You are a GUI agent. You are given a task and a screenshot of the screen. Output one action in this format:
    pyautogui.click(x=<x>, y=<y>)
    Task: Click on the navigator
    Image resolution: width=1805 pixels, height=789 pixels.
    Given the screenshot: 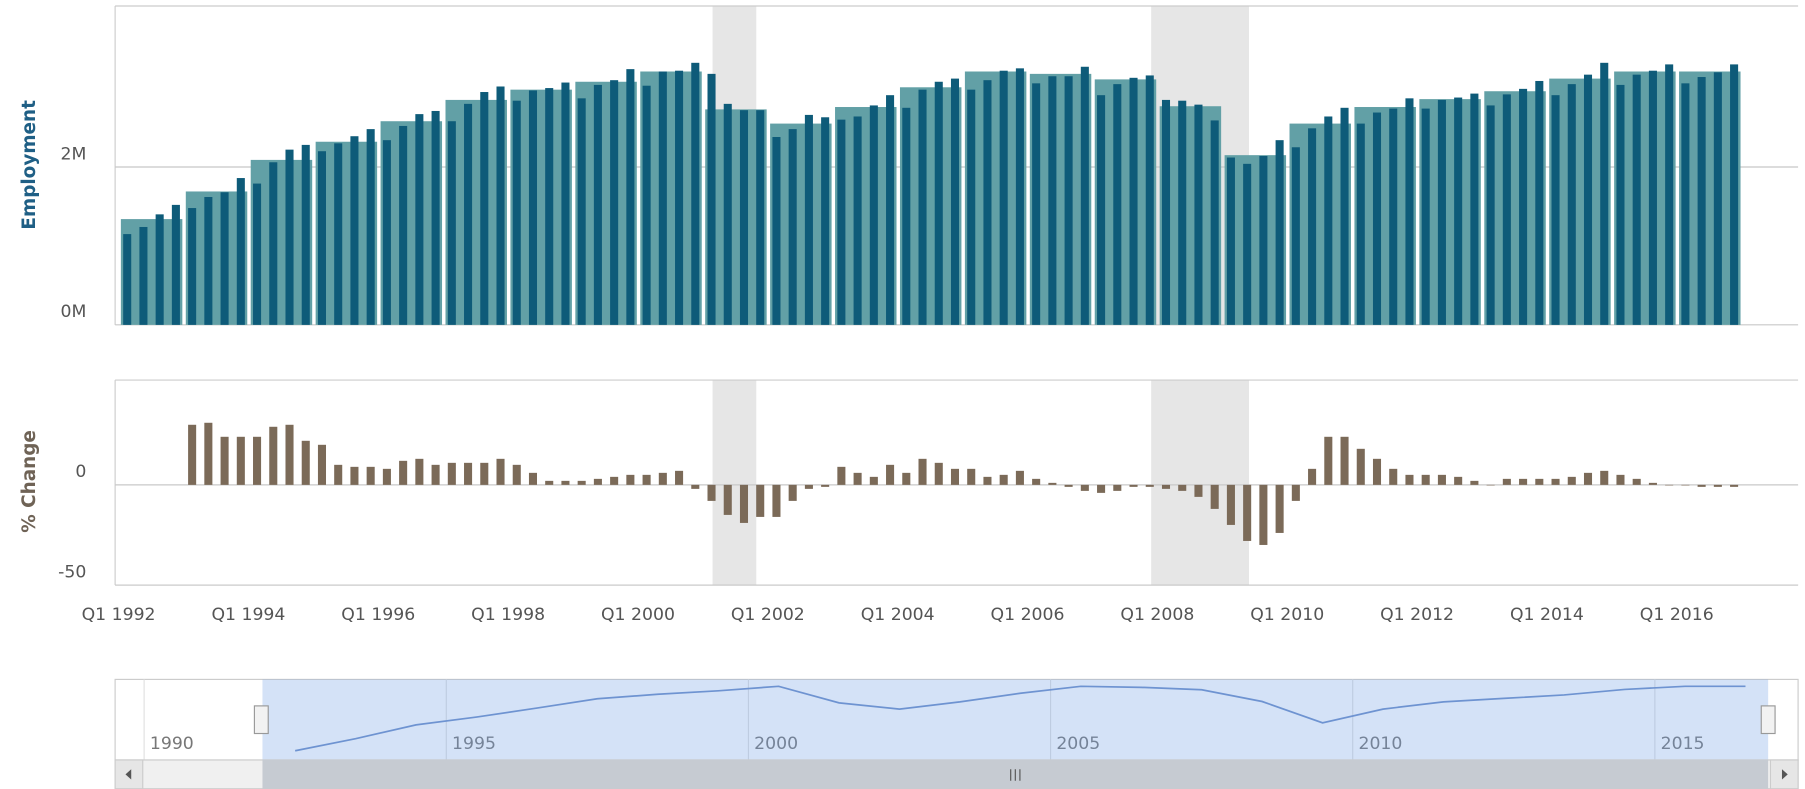 What is the action you would take?
    pyautogui.click(x=956, y=719)
    